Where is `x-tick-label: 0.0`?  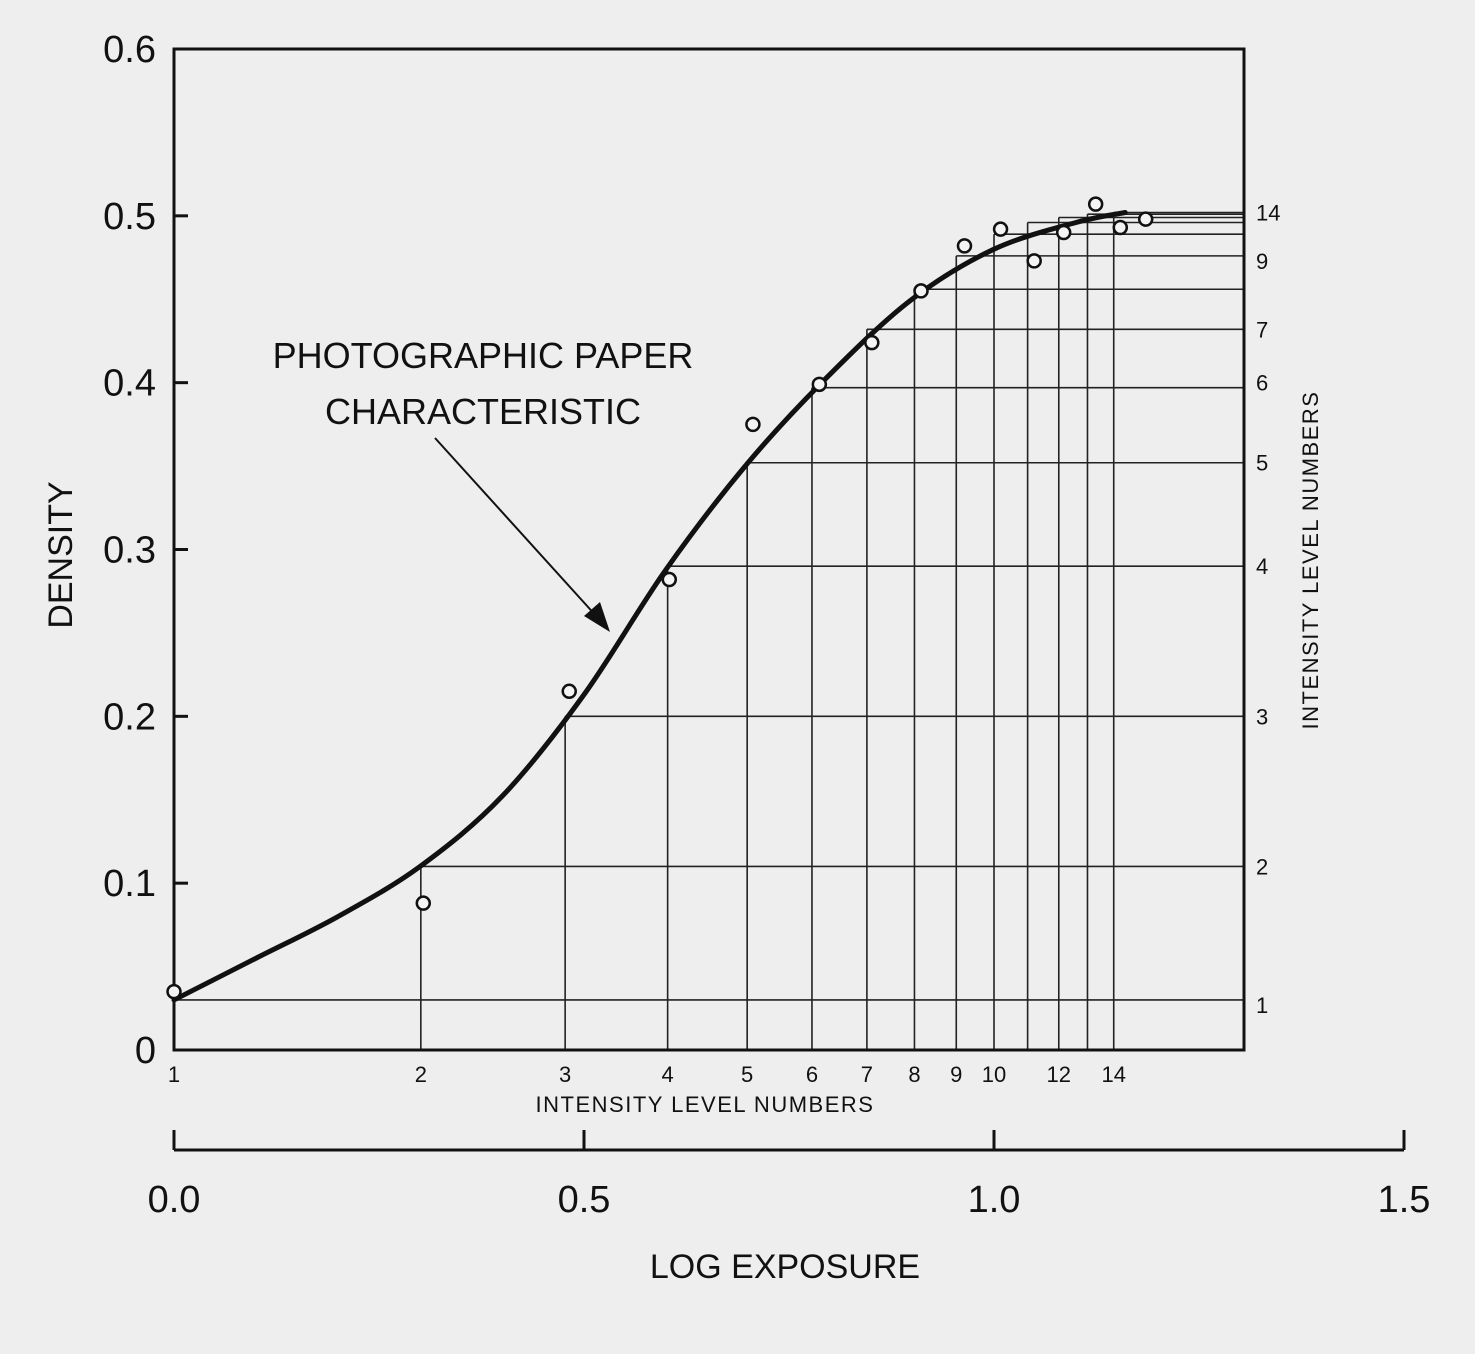 x-tick-label: 0.0 is located at coordinates (174, 1200).